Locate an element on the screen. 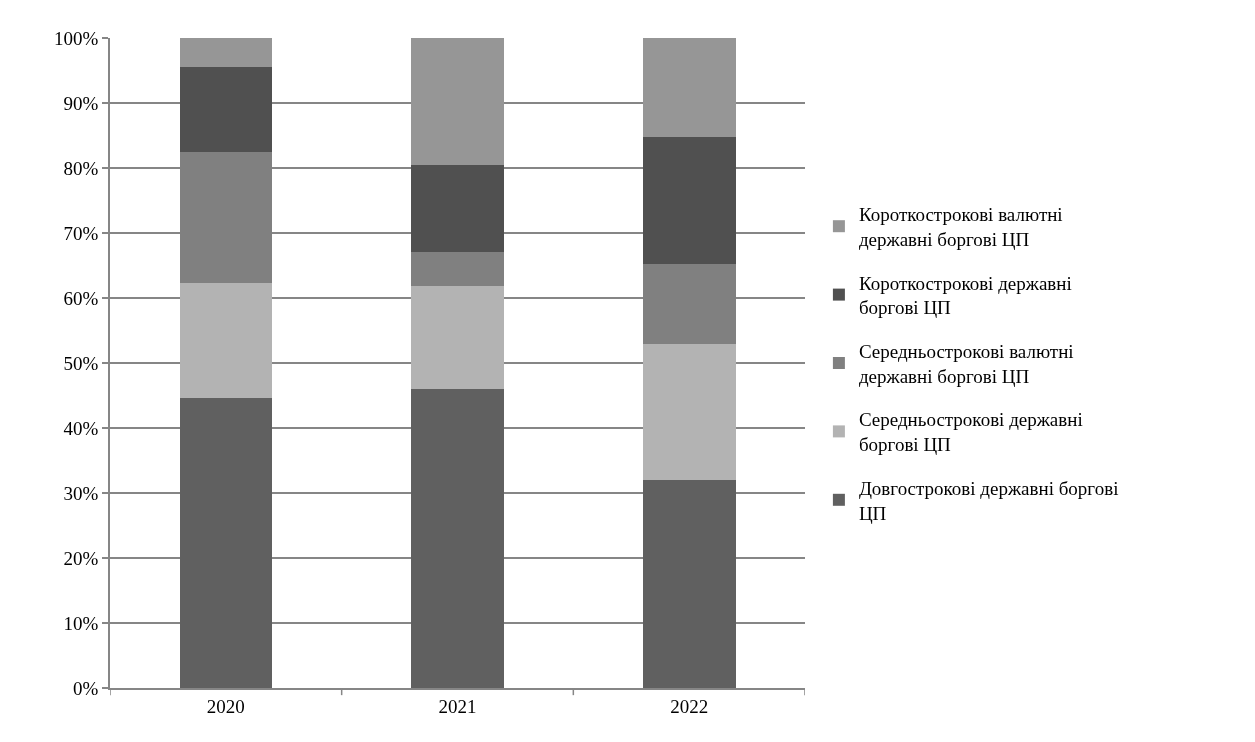 Image resolution: width=1255 pixels, height=742 pixels. y-tick-label: 70% is located at coordinates (81, 233).